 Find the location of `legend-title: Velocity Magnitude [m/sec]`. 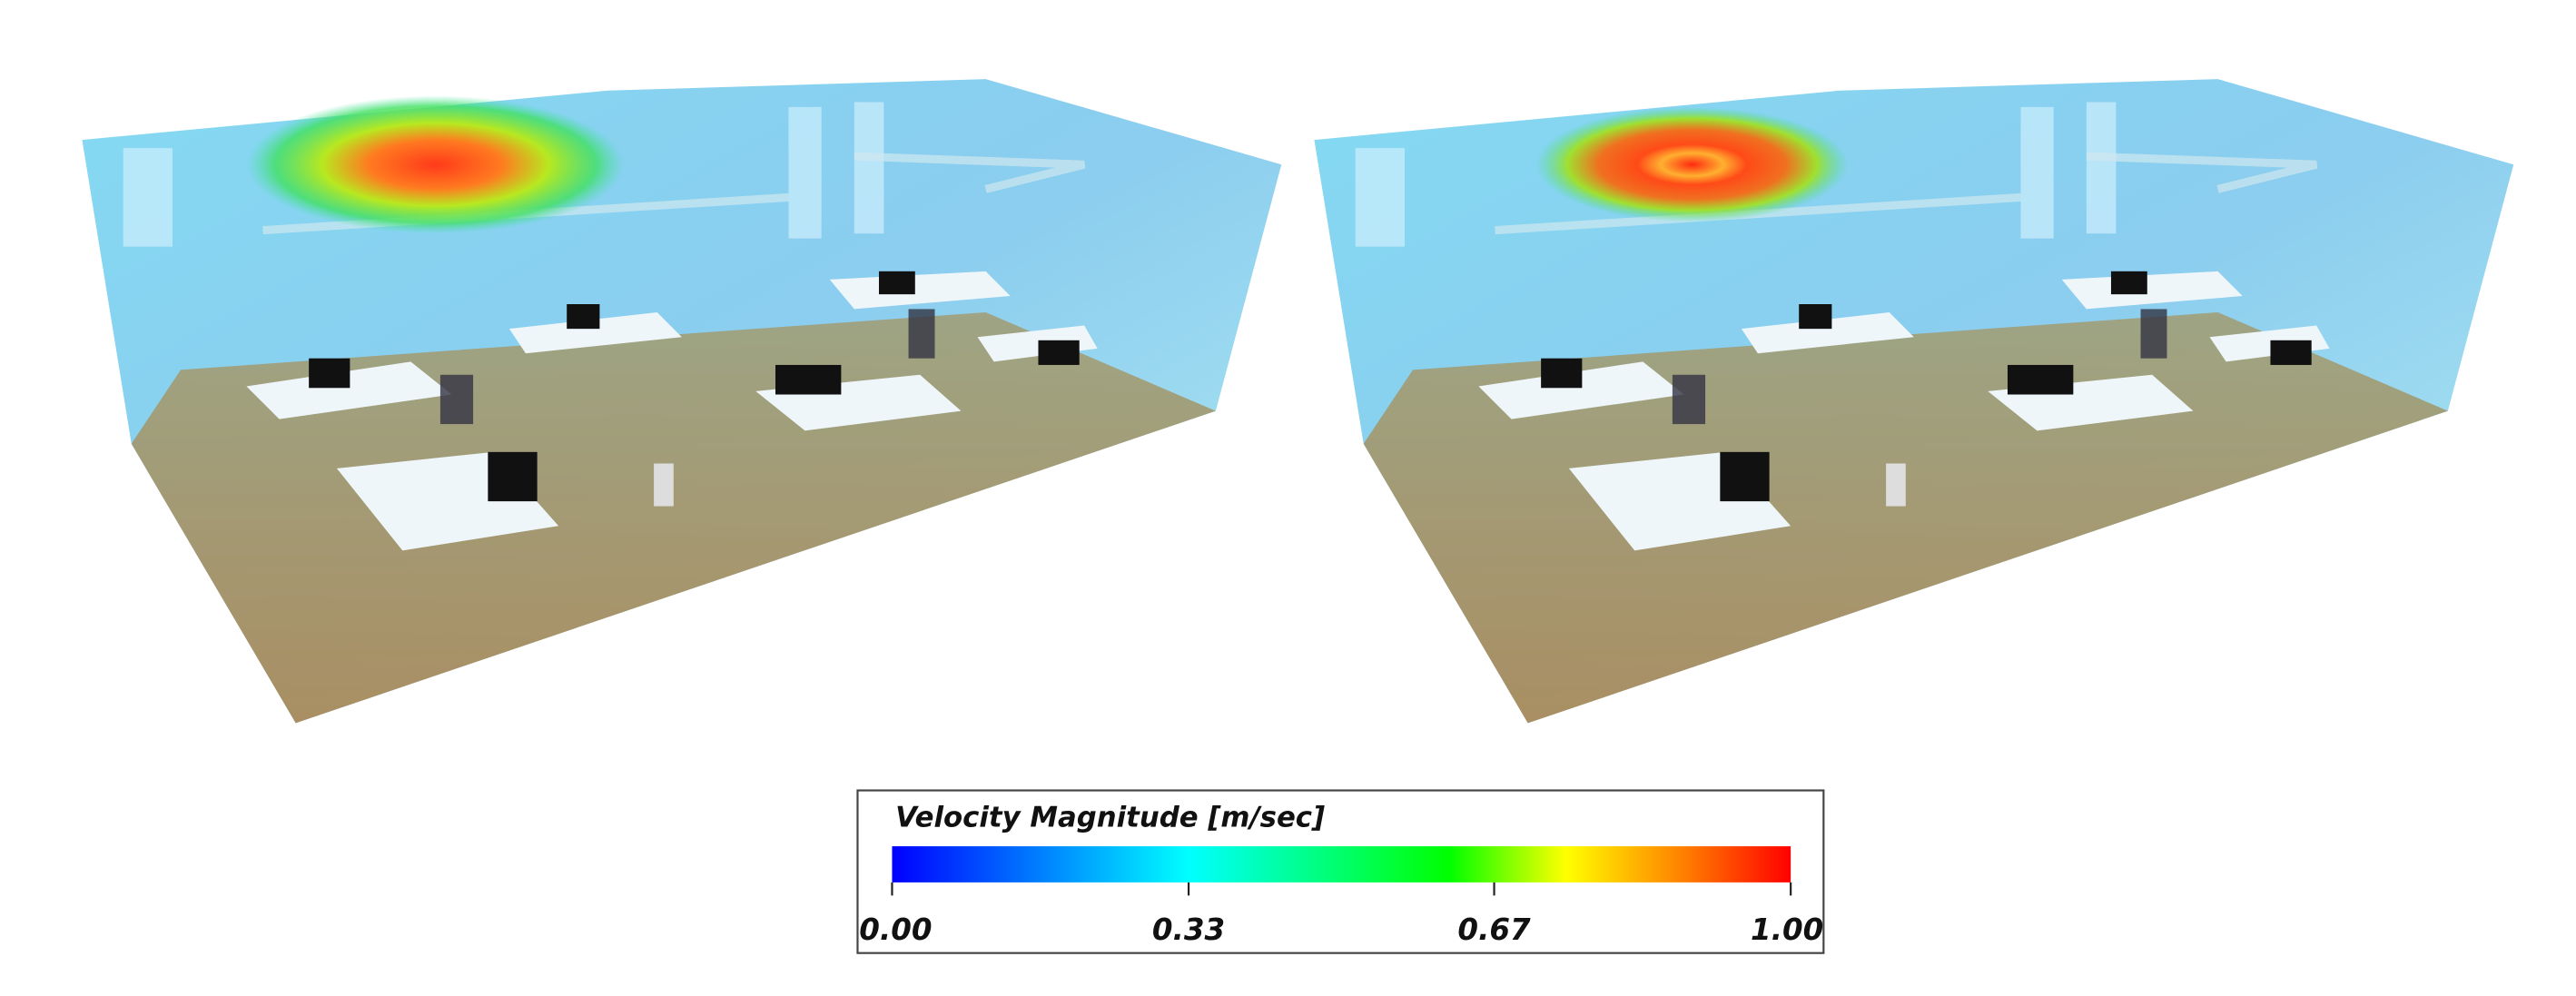

legend-title: Velocity Magnitude [m/sec] is located at coordinates (1110, 817).